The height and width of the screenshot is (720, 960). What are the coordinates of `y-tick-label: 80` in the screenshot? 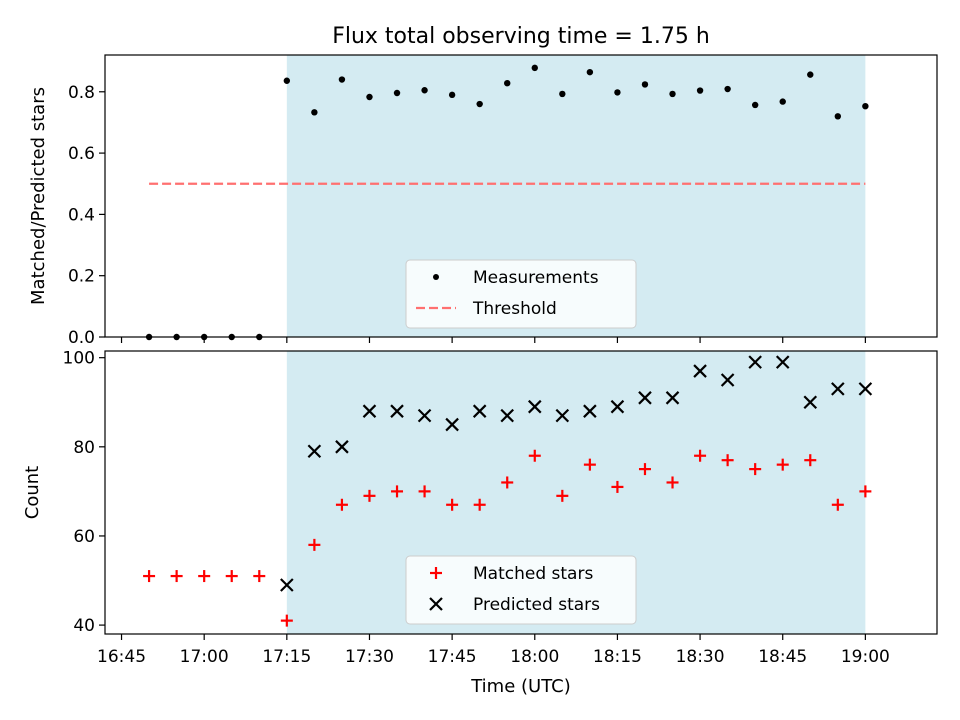 It's located at (84, 448).